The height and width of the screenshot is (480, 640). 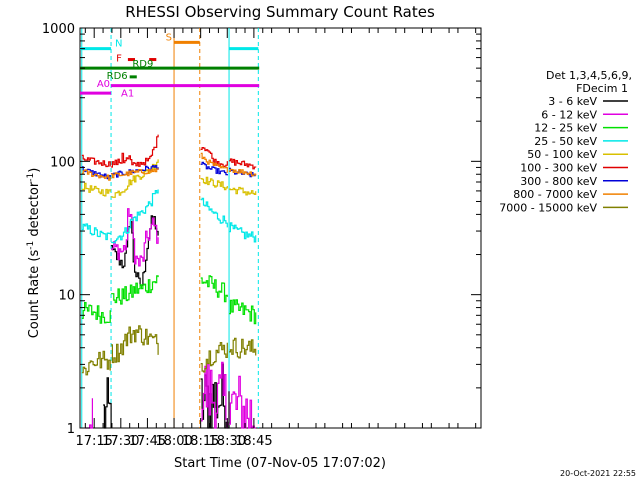 What do you see at coordinates (185, 92) in the screenshot?
I see `flag-a1: A1` at bounding box center [185, 92].